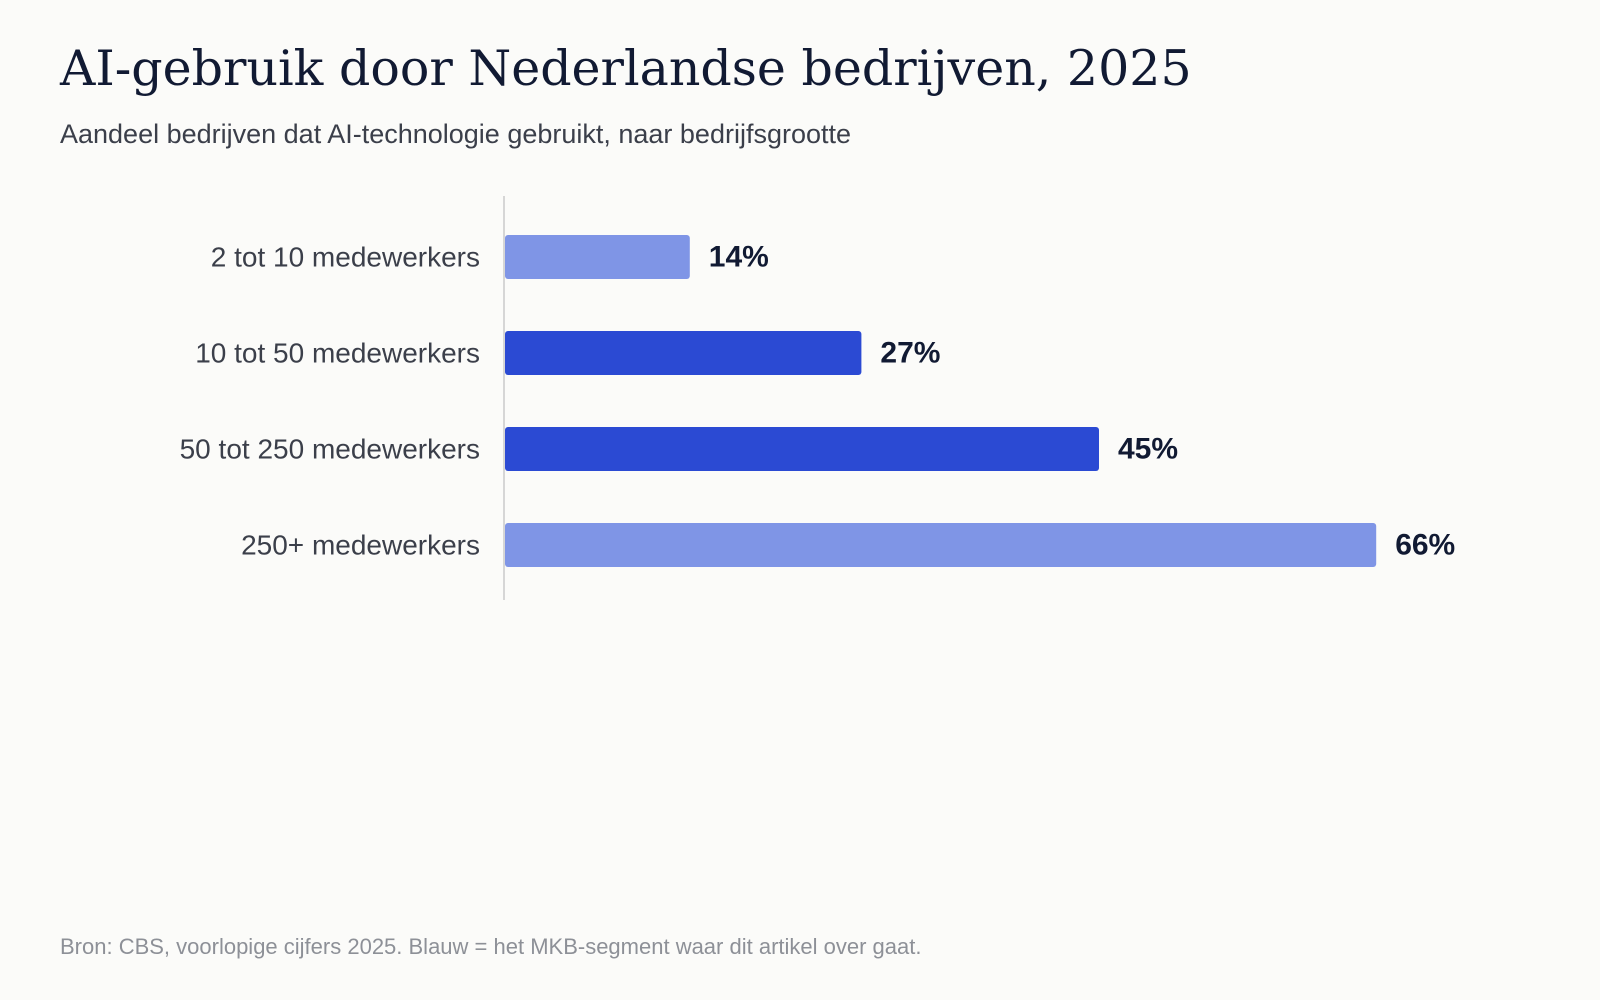  What do you see at coordinates (330, 449) in the screenshot?
I see `category-label: 50 tot 250 medewerkers` at bounding box center [330, 449].